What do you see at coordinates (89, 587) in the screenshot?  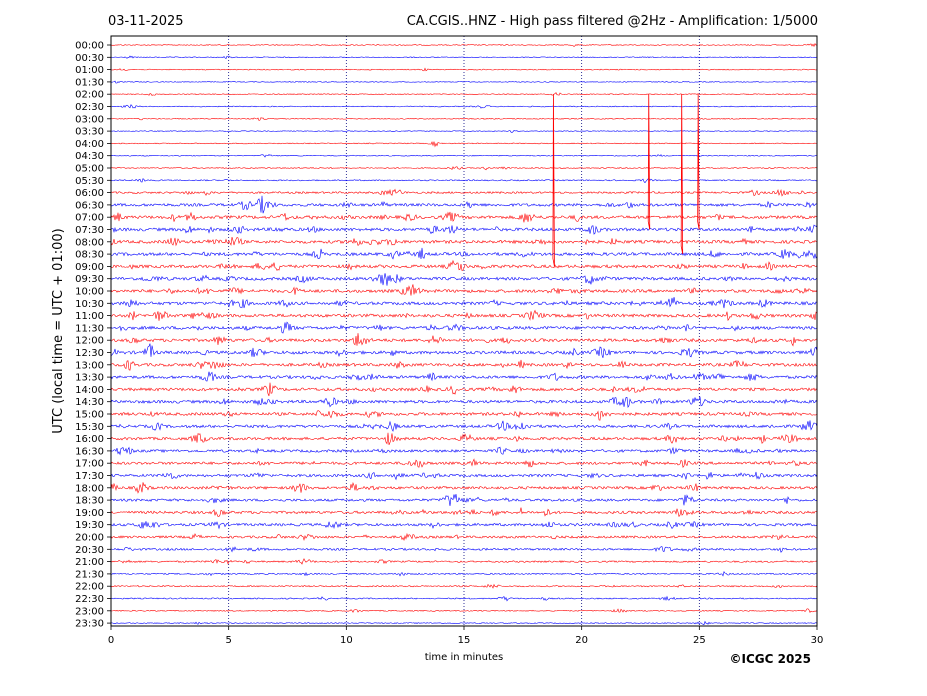 I see `y-tick-label: 22:00` at bounding box center [89, 587].